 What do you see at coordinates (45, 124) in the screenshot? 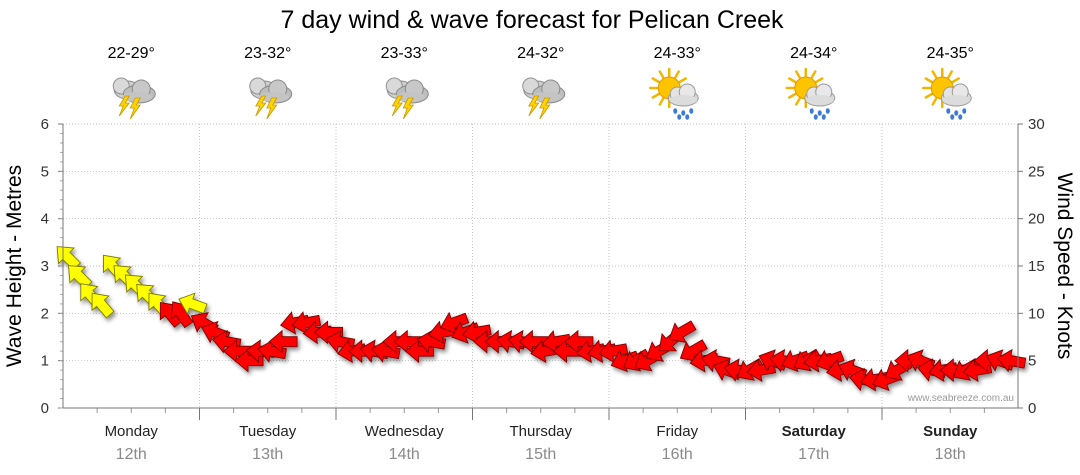
I see `left-tick-label: 6` at bounding box center [45, 124].